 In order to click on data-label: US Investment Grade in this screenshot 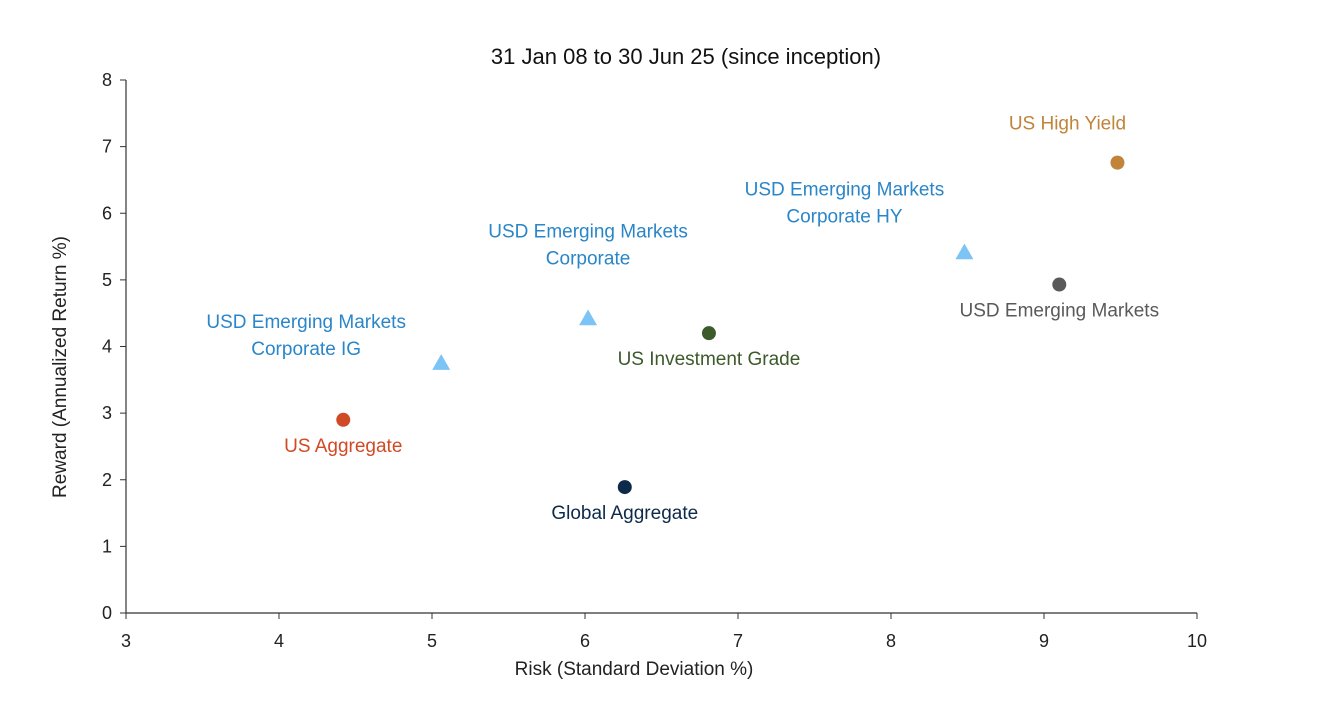, I will do `click(709, 359)`.